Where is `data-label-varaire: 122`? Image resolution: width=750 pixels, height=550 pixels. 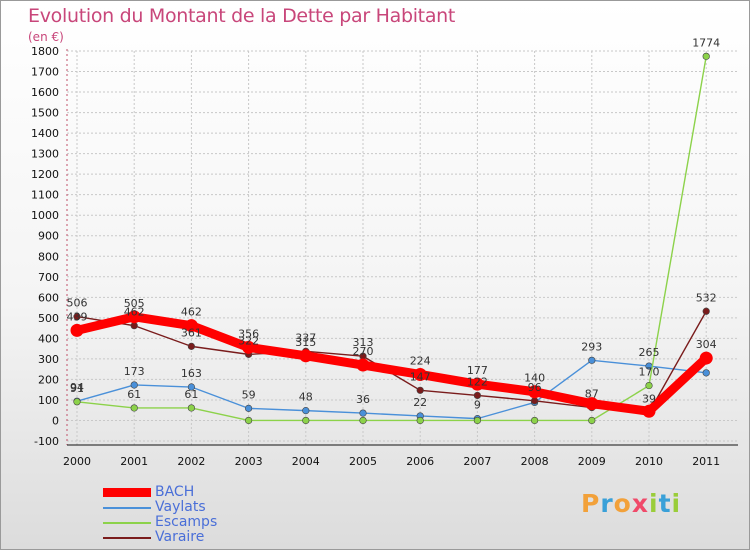 data-label-varaire: 122 is located at coordinates (477, 381).